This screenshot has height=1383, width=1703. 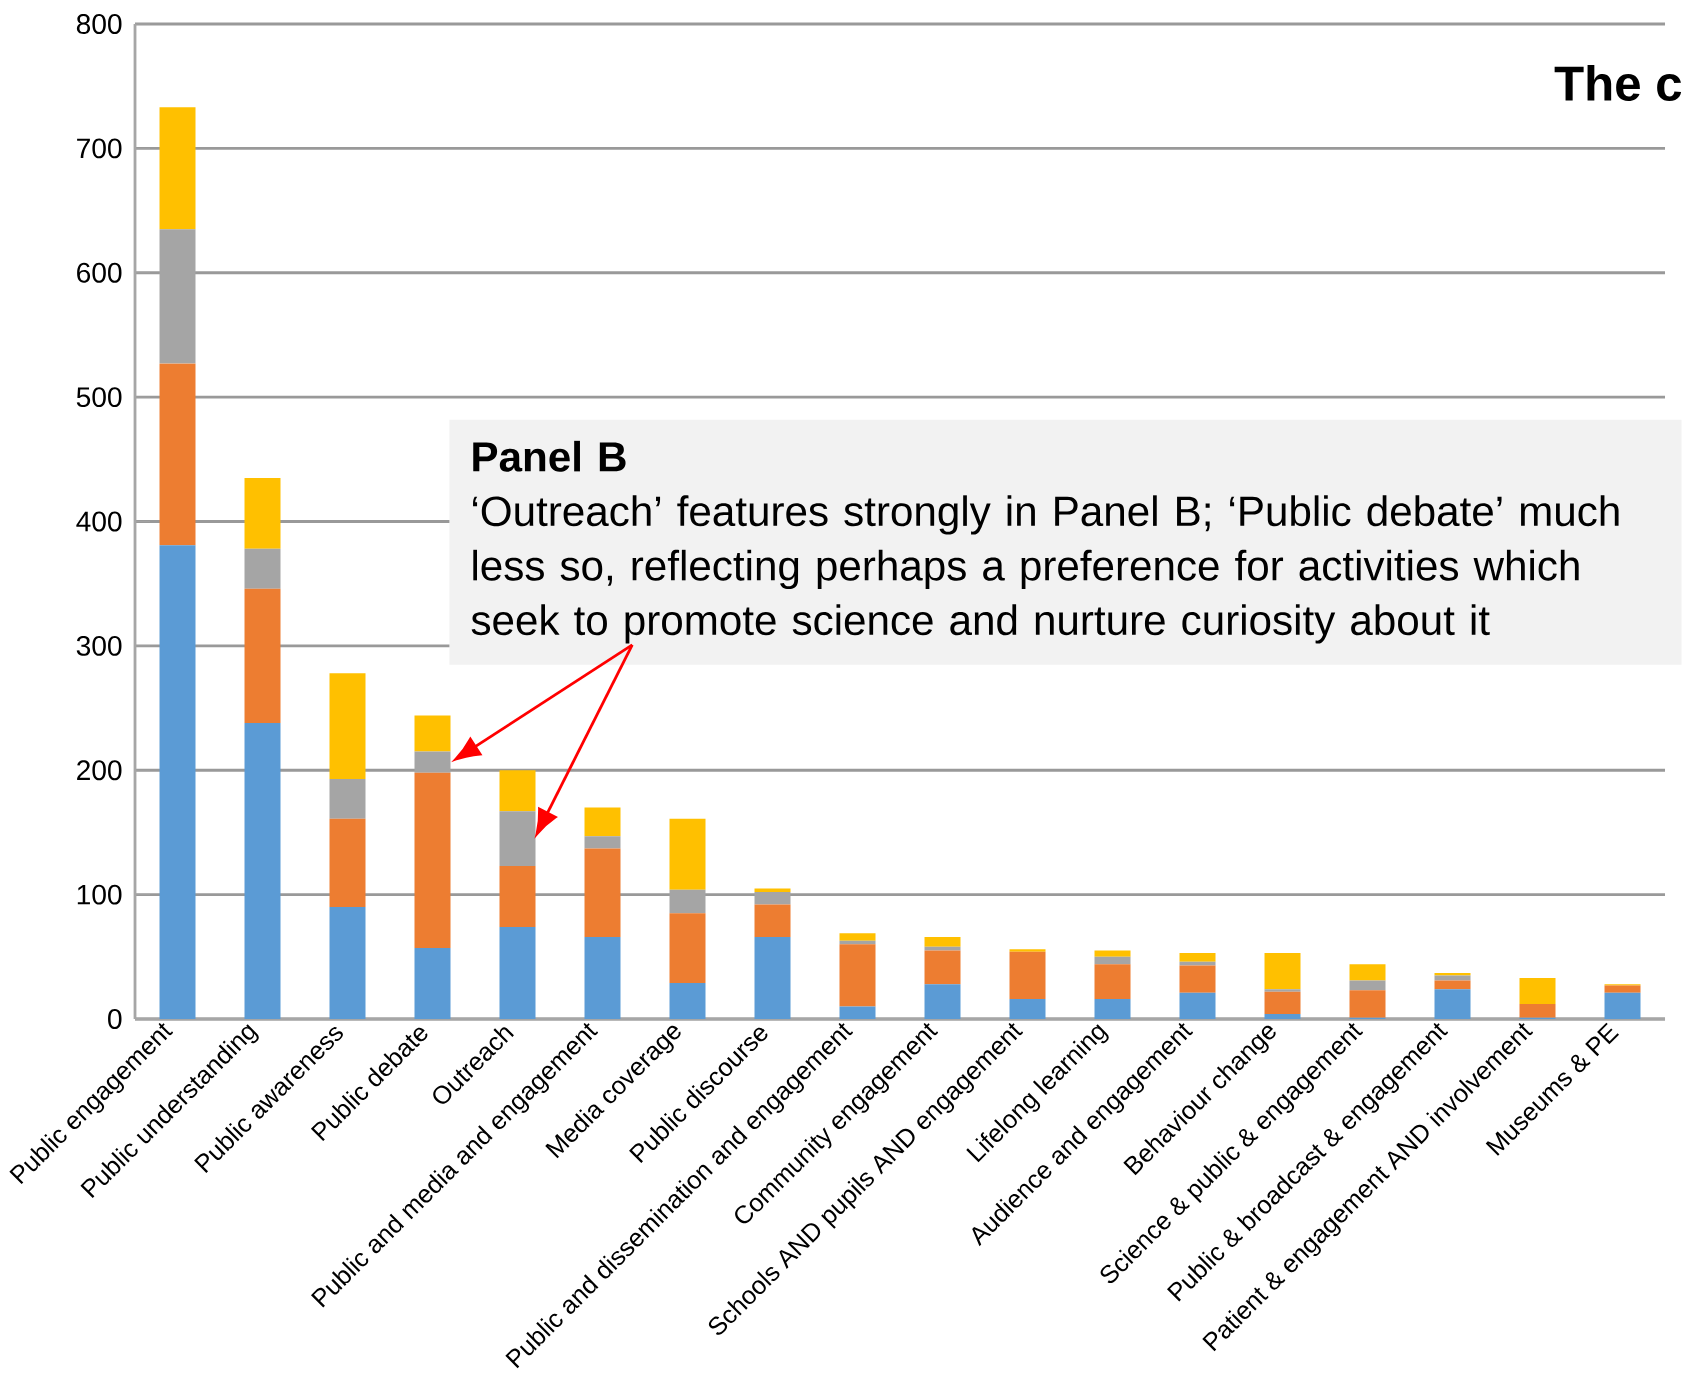 I want to click on annotation: Panel B, so click(x=549, y=456).